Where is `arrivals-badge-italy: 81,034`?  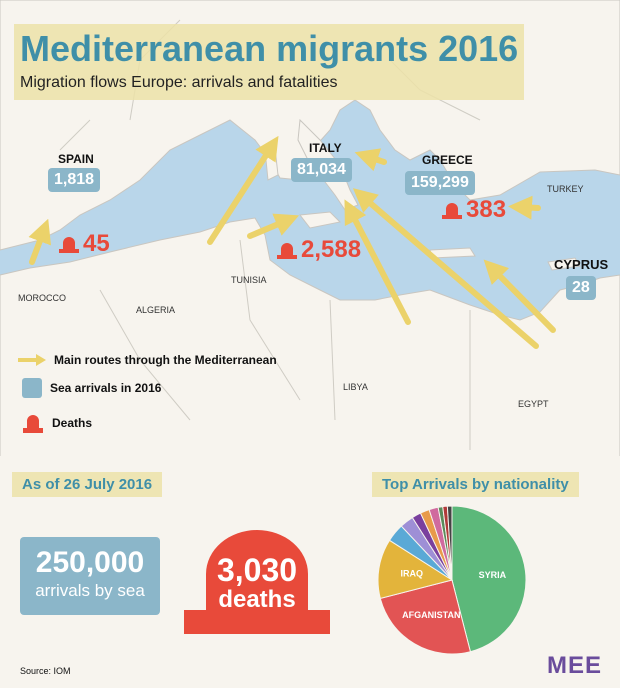
arrivals-badge-italy: 81,034 is located at coordinates (321, 170).